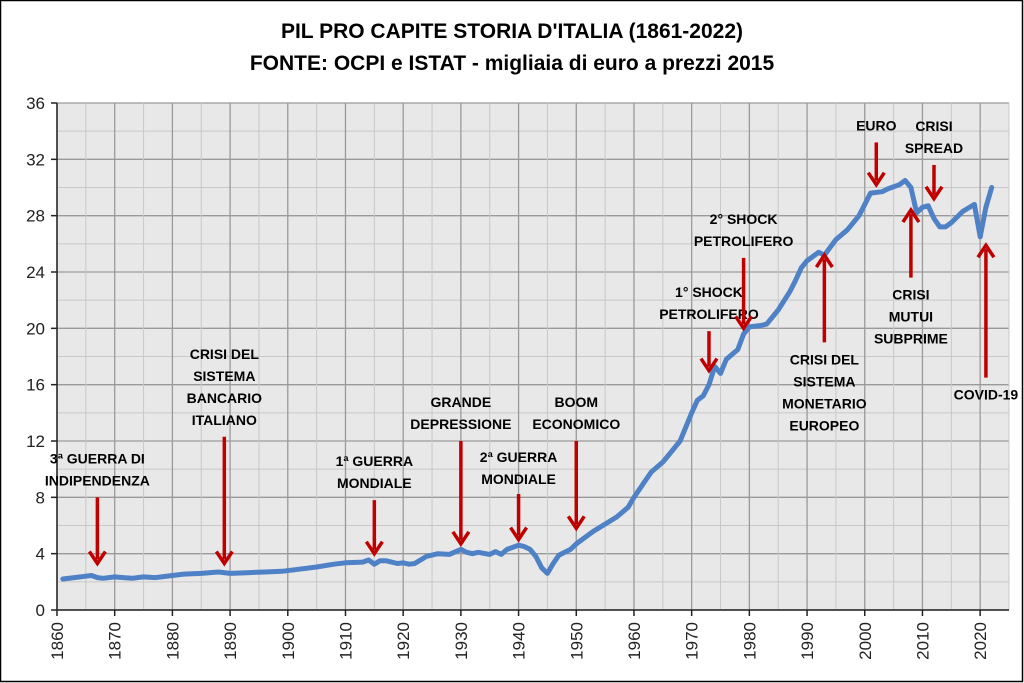 The width and height of the screenshot is (1024, 683). I want to click on annotation: CRISI DEL SISTEMA MONETARIO EUROPEO, so click(824, 342).